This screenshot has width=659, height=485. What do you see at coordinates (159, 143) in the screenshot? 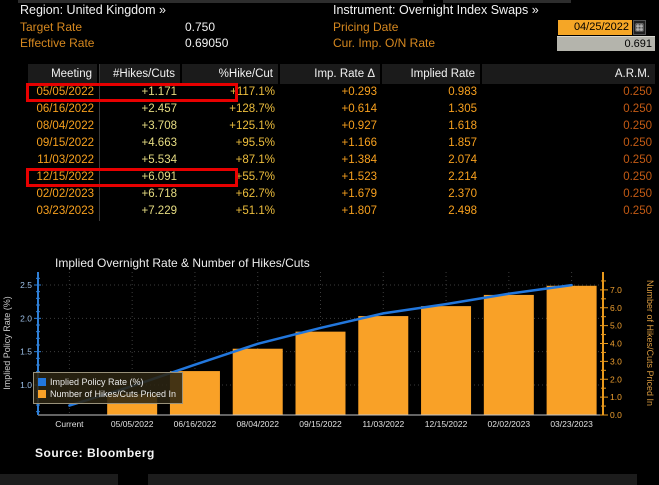
I see `table-cell: +4.663` at bounding box center [159, 143].